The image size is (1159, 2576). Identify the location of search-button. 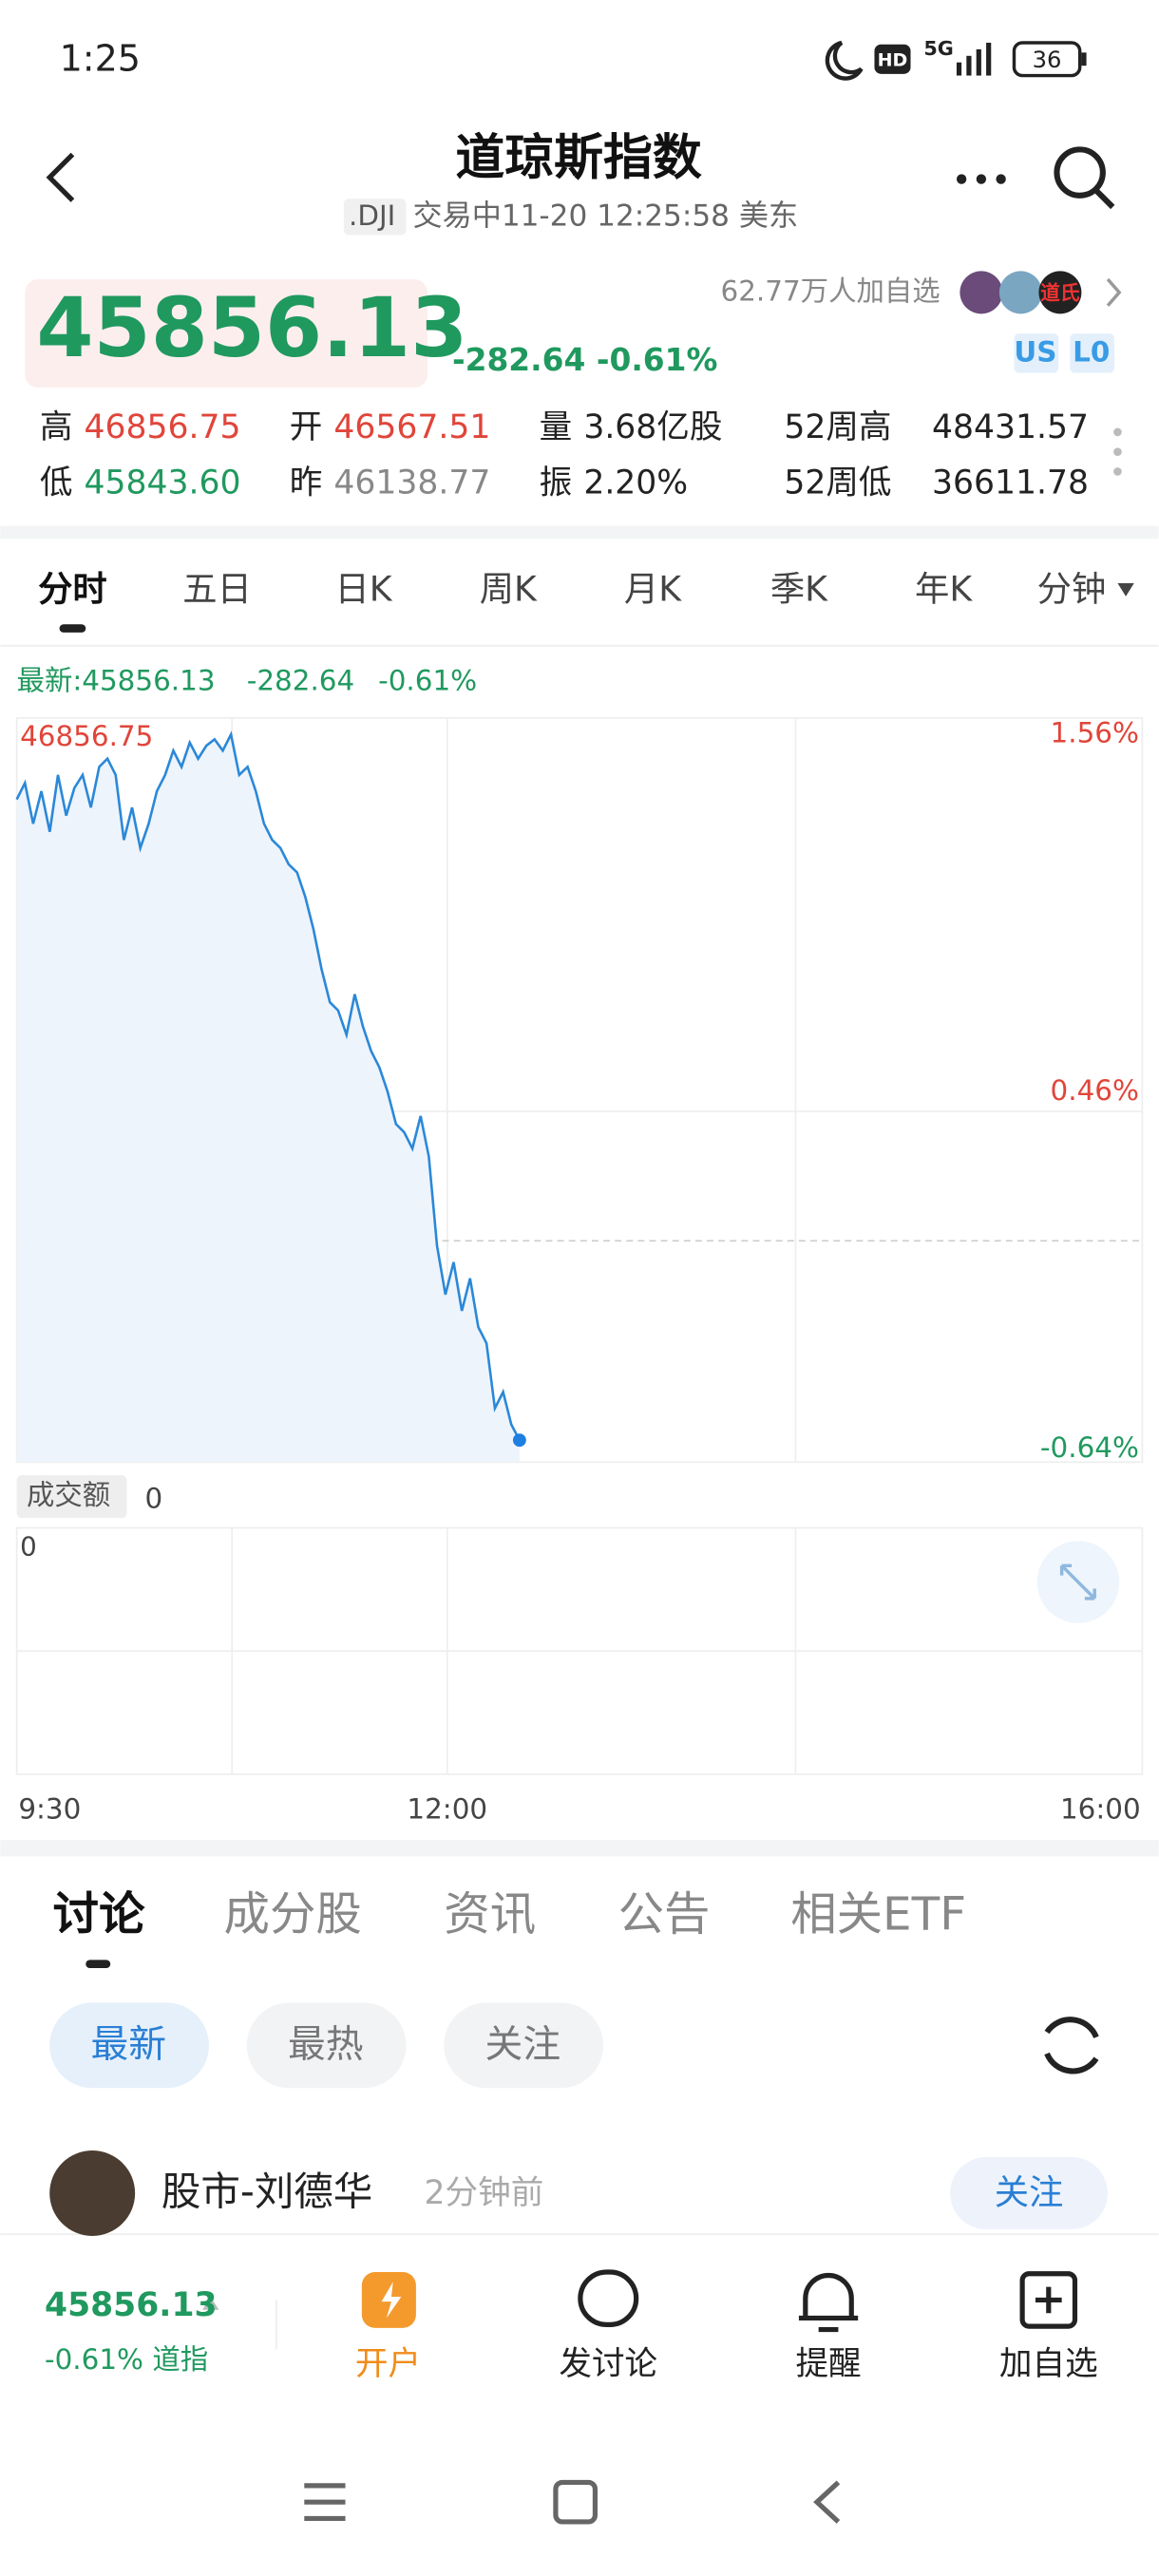
(1084, 178).